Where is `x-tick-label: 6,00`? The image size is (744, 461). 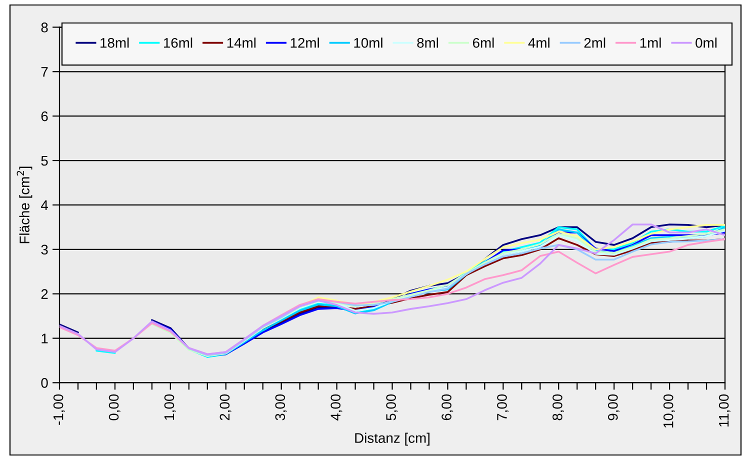 x-tick-label: 6,00 is located at coordinates (448, 407).